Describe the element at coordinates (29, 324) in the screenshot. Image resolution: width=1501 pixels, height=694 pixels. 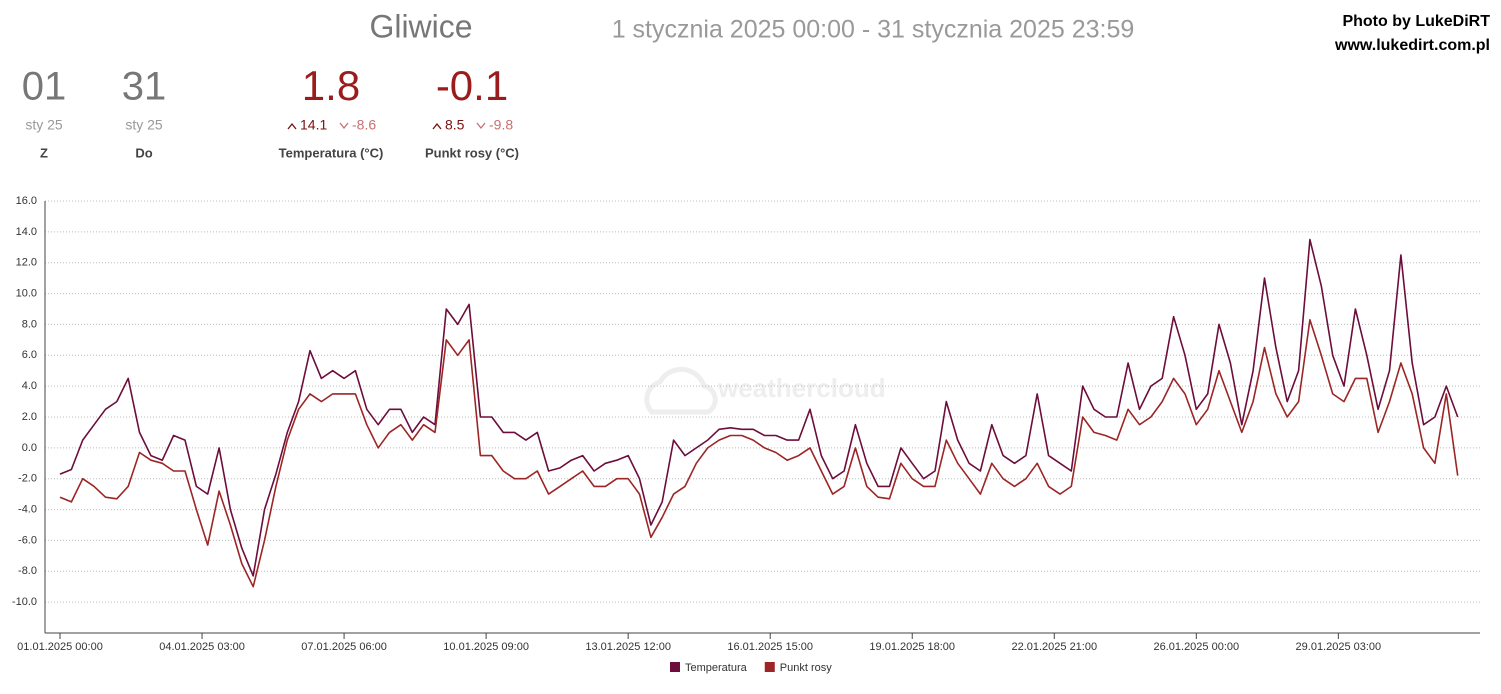
I see `y-tick-label: 8.0` at that location.